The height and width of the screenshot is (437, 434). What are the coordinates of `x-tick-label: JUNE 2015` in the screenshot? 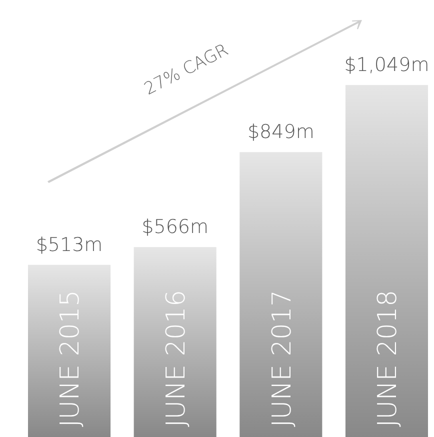 It's located at (71, 358).